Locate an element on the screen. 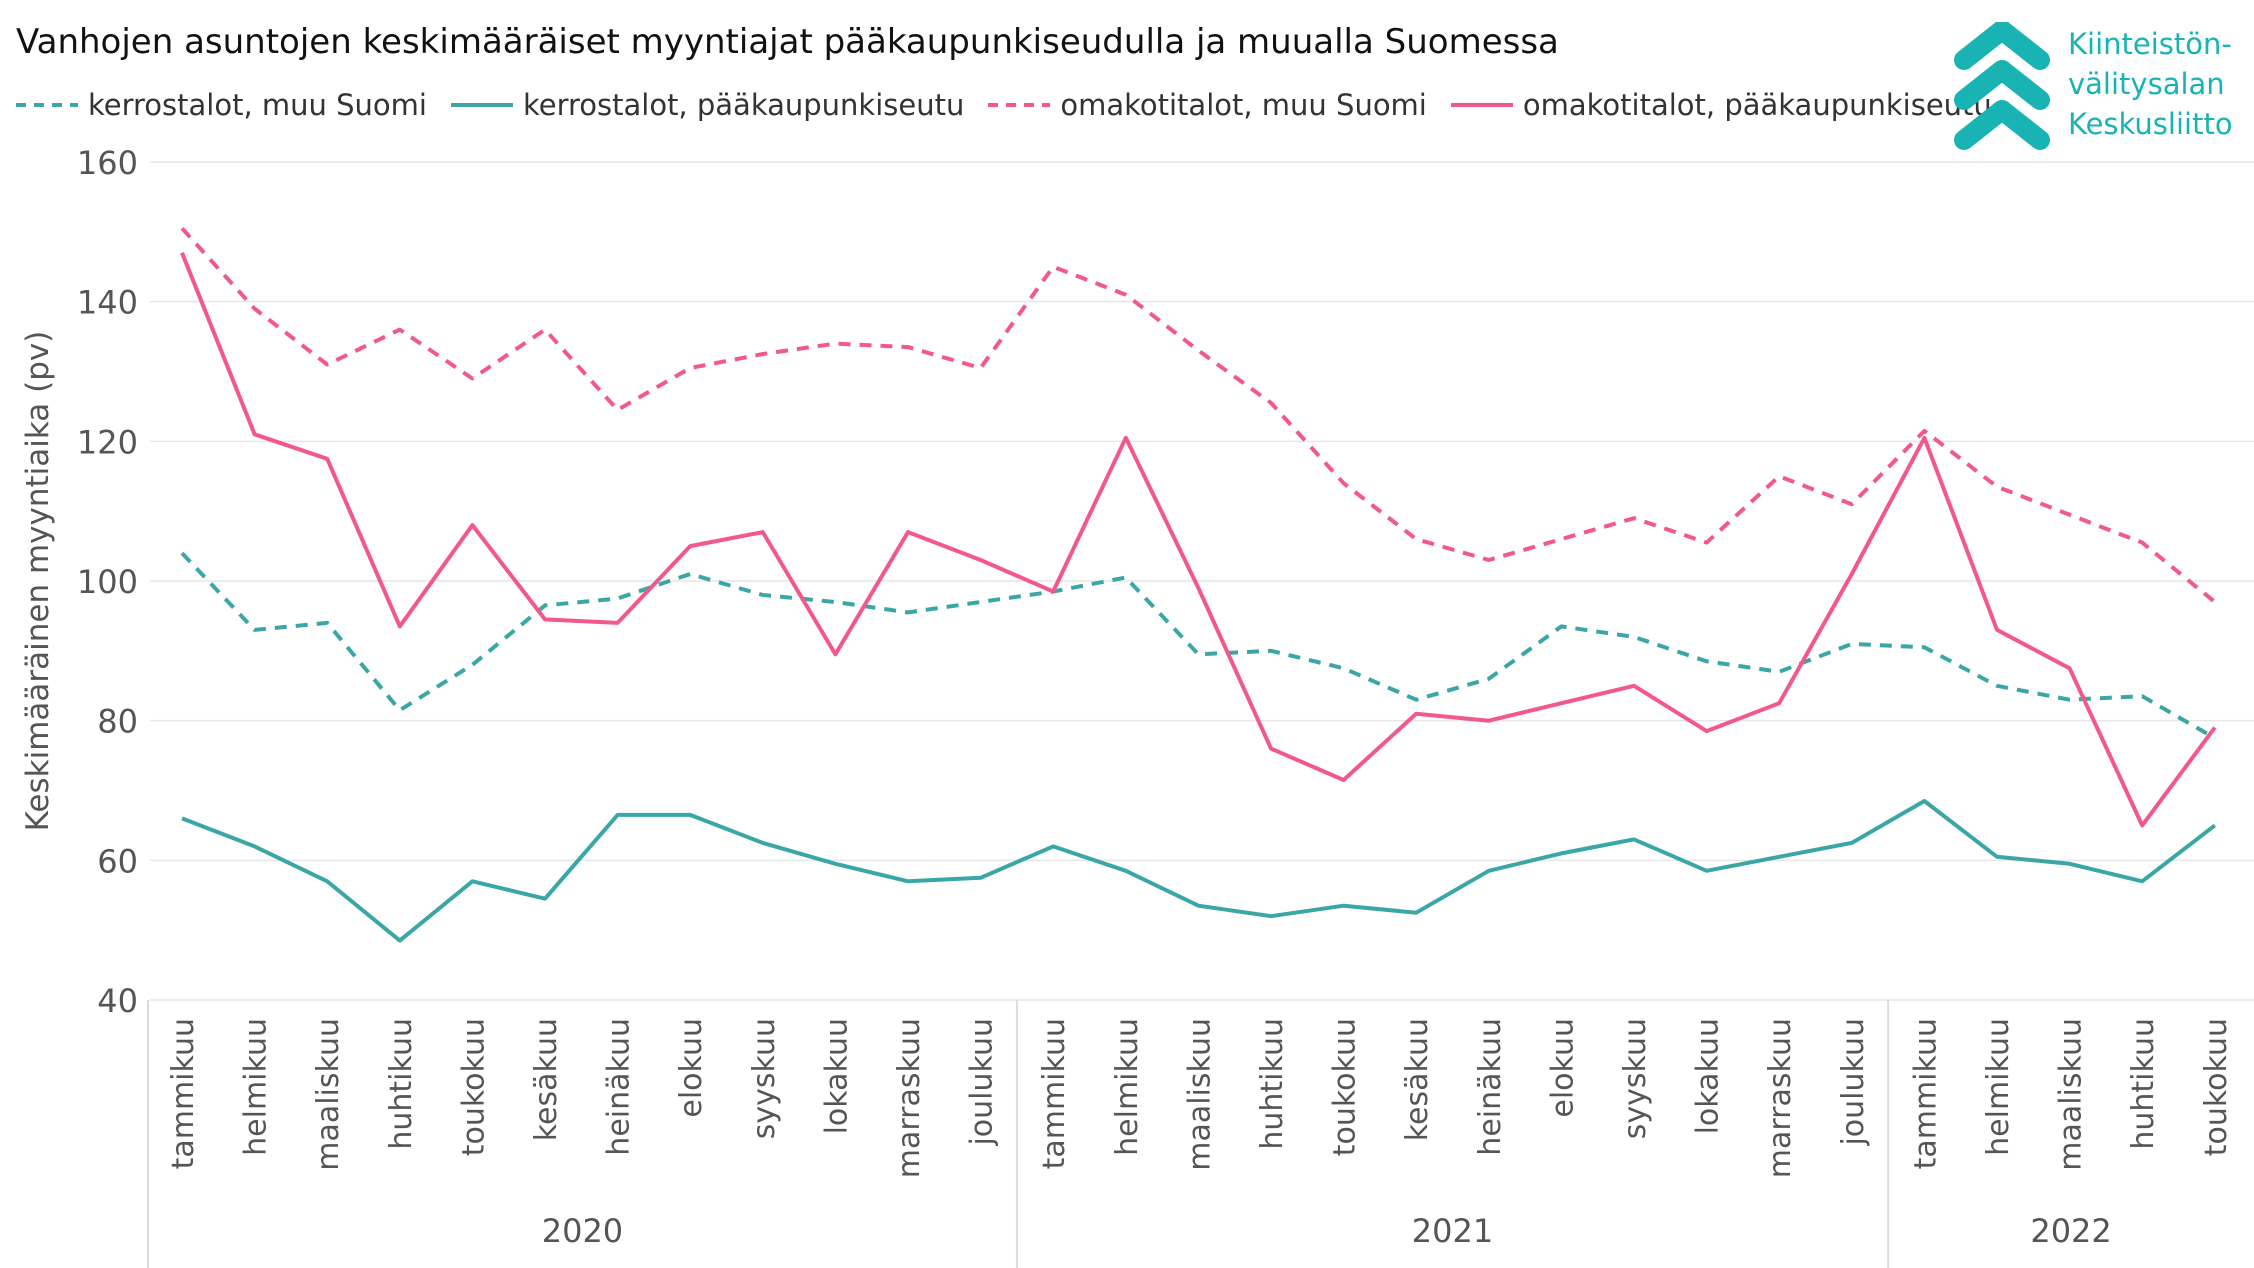 The width and height of the screenshot is (2254, 1268). legend-item: kerrostalot, pääkaupunkiseutu is located at coordinates (707, 105).